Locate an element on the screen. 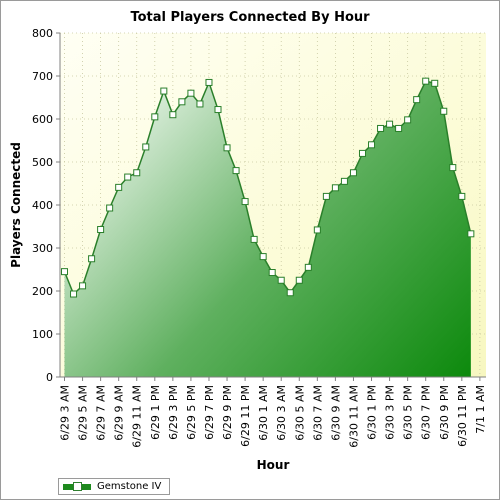  y-tick-label: 100 is located at coordinates (42, 334).